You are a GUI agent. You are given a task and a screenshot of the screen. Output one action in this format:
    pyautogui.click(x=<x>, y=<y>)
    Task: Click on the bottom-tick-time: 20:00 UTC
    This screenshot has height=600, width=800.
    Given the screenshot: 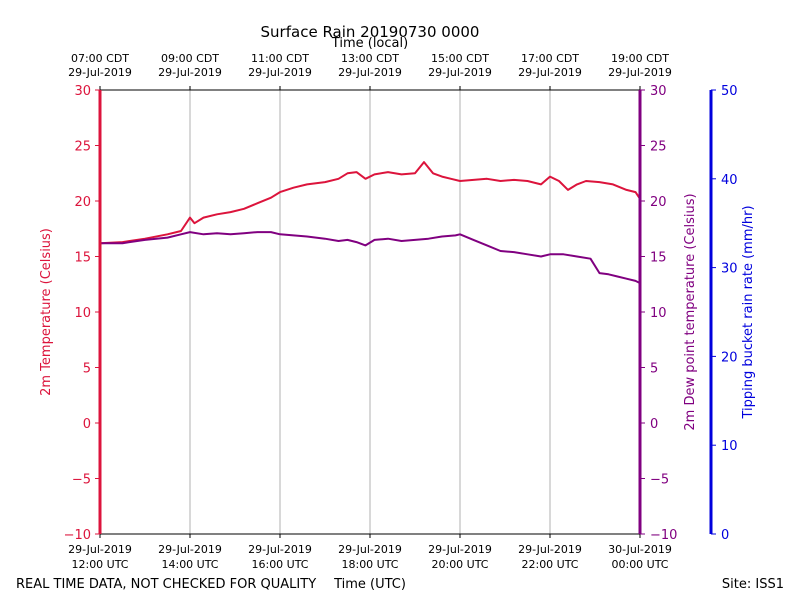 What is the action you would take?
    pyautogui.click(x=459, y=564)
    